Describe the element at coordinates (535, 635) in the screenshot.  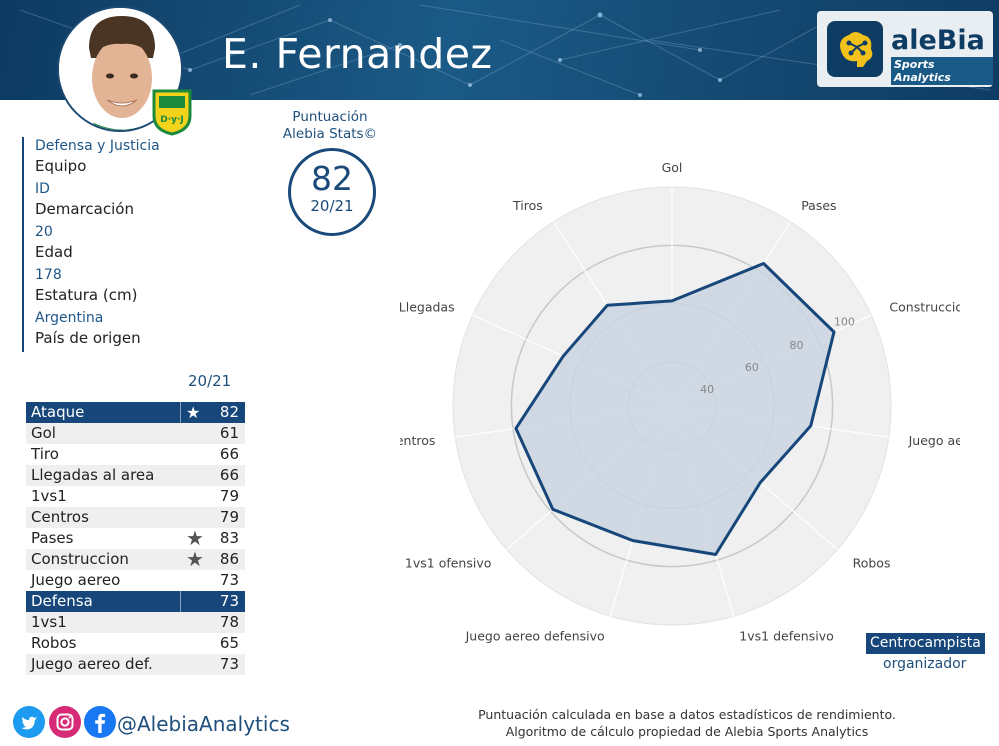
I see `radar-axis-label: Juego aereo defensivo` at that location.